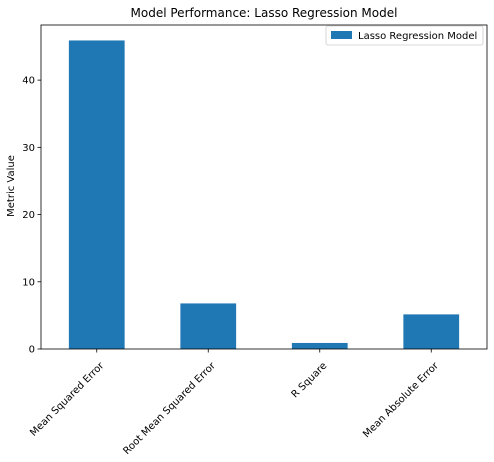  Describe the element at coordinates (96, 195) in the screenshot. I see `bar-mean-squared-error` at that location.